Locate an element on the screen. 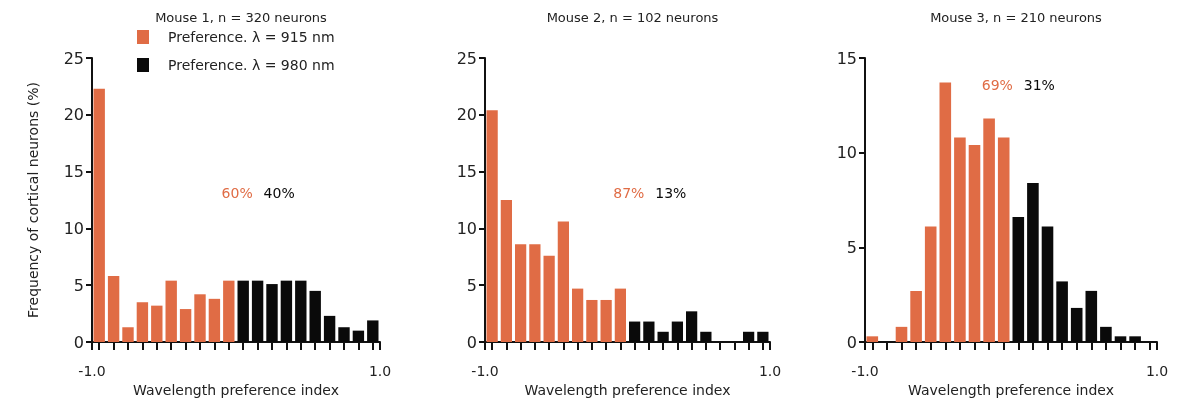  annotation: 87% is located at coordinates (629, 192).